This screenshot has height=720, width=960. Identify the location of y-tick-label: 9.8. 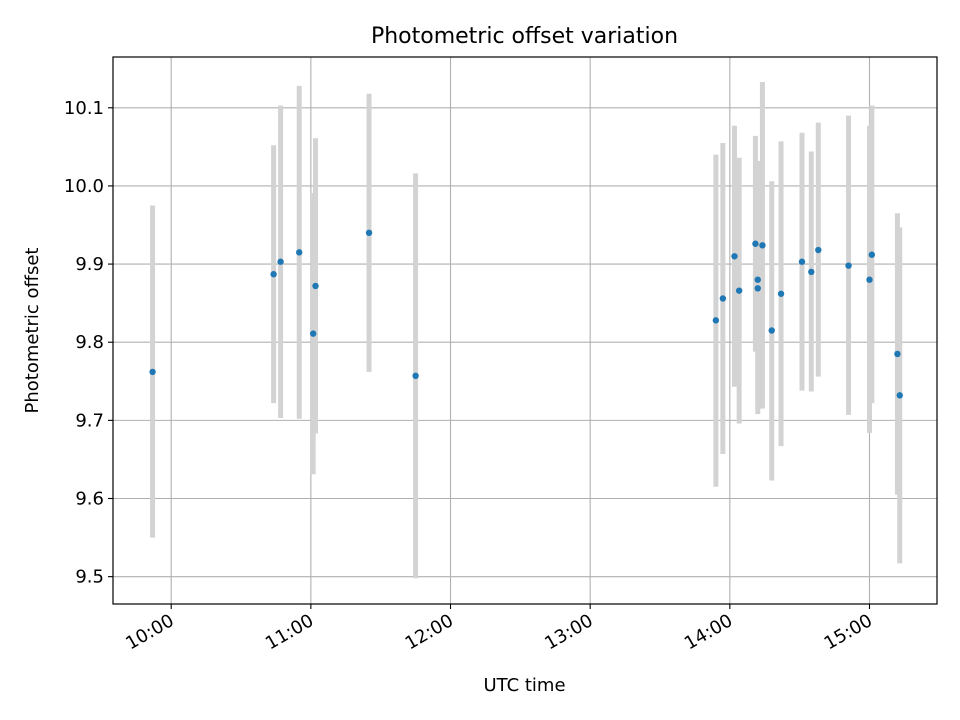
(89, 342).